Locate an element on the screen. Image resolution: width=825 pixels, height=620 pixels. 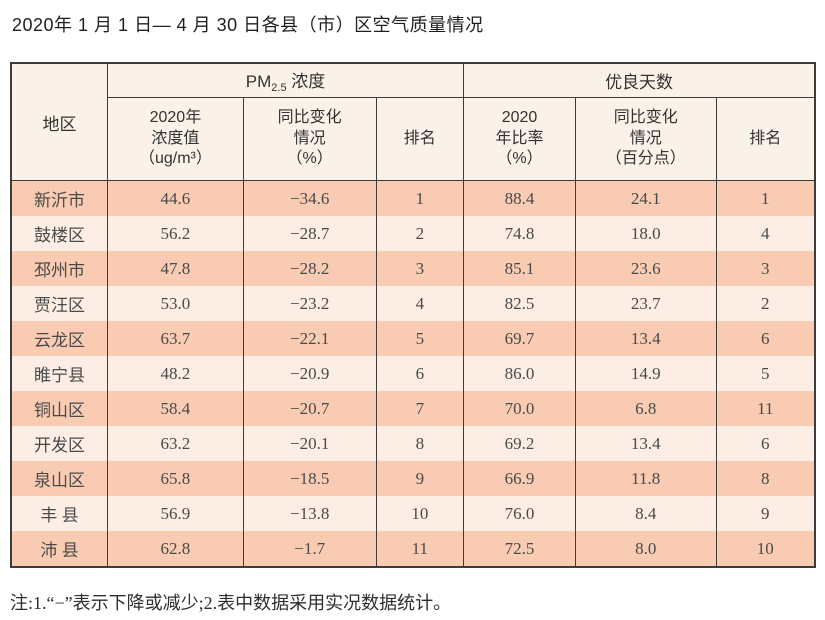
pm-value-cell: 48.2 is located at coordinates (175, 373).